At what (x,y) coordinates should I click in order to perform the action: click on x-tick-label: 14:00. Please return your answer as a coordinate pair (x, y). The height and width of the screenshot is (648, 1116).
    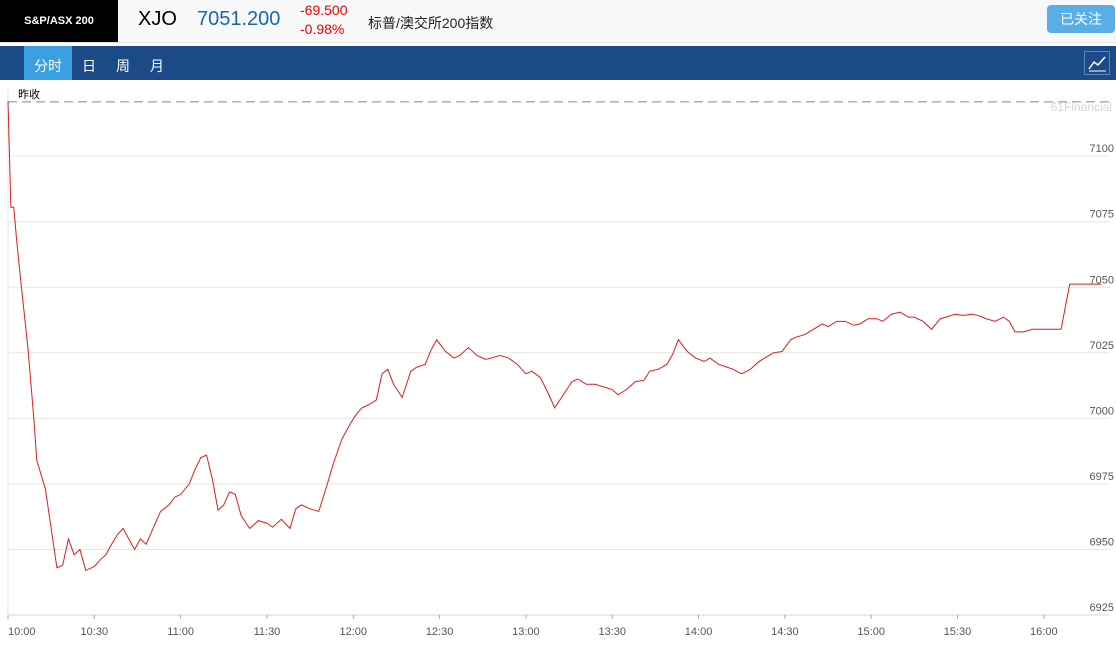
    Looking at the image, I should click on (699, 632).